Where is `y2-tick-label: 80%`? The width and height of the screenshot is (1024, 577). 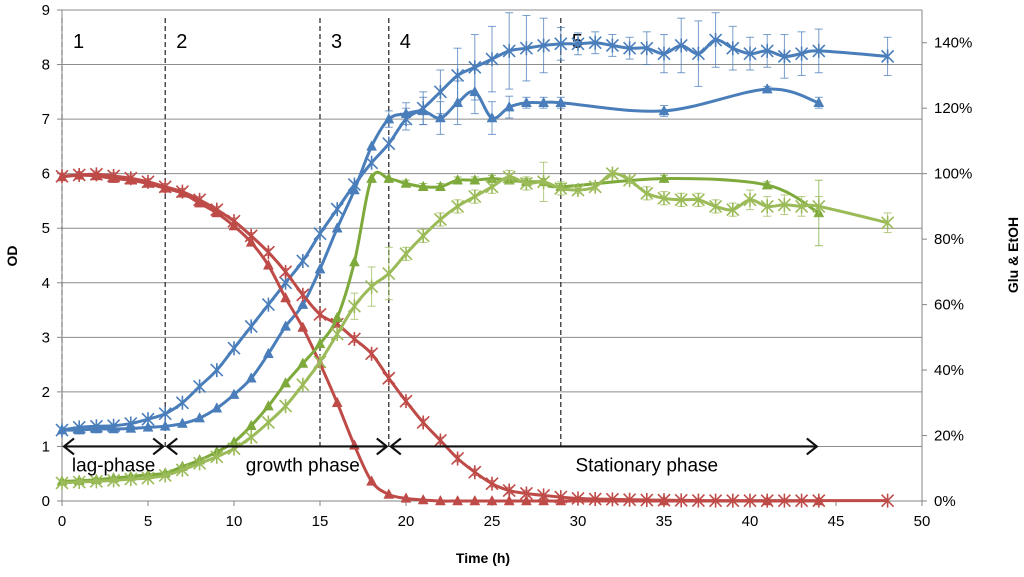
y2-tick-label: 80% is located at coordinates (949, 239).